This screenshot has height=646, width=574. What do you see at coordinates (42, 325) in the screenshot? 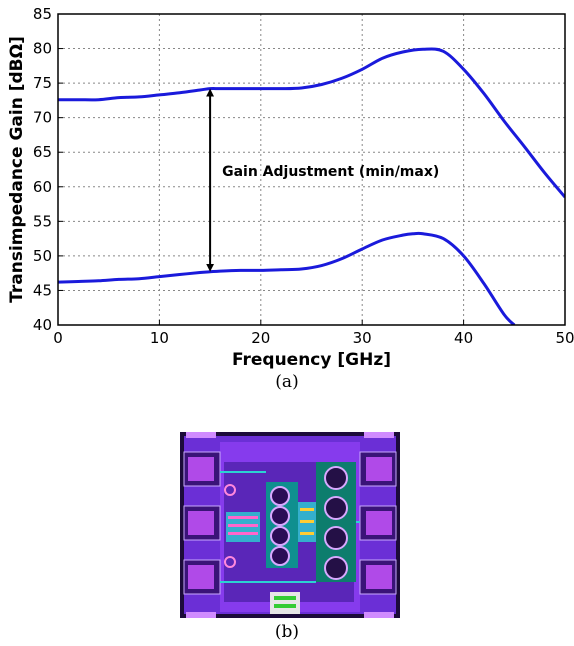
I see `y-tick-label: 40` at bounding box center [42, 325].